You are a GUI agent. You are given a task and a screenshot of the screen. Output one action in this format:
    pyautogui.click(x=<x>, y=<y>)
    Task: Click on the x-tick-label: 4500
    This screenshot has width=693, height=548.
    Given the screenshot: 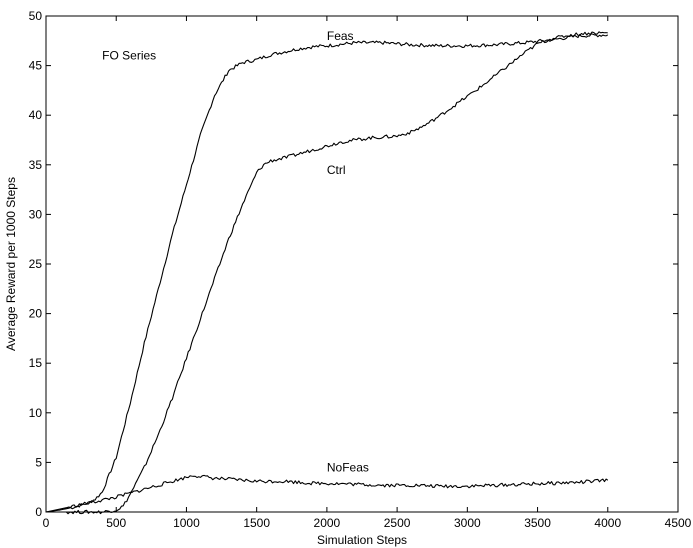 What is the action you would take?
    pyautogui.click(x=678, y=523)
    